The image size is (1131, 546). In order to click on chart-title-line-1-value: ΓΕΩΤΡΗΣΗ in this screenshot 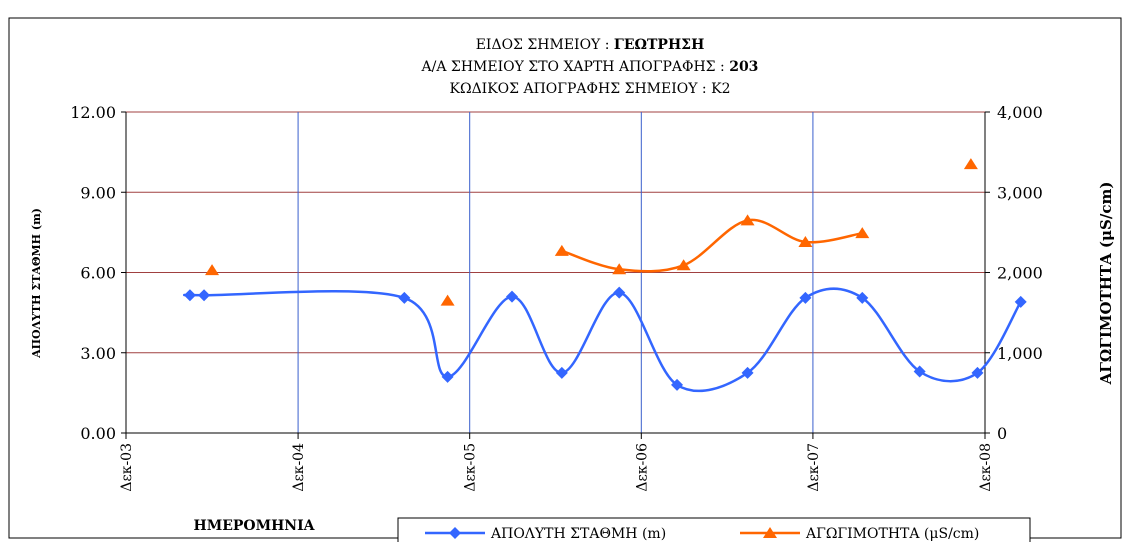, I will do `click(659, 45)`.